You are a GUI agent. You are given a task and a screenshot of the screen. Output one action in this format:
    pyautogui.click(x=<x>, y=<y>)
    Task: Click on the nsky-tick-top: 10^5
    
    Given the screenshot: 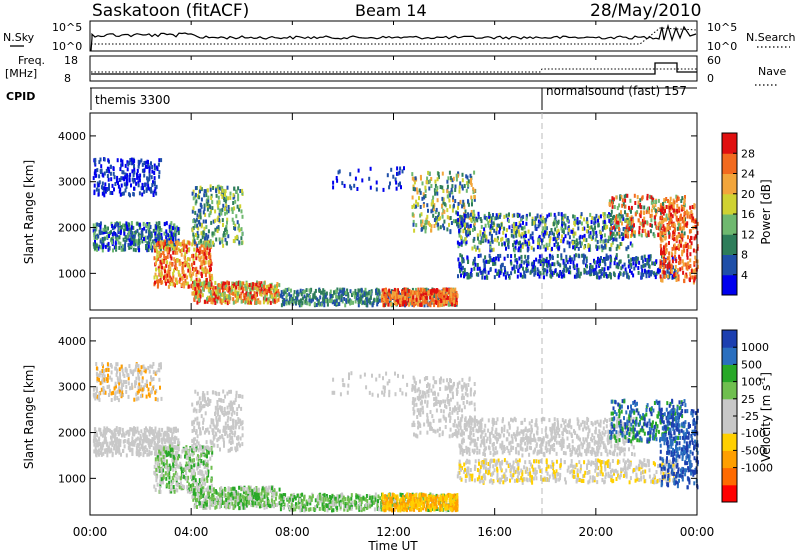 What is the action you would take?
    pyautogui.click(x=67, y=27)
    